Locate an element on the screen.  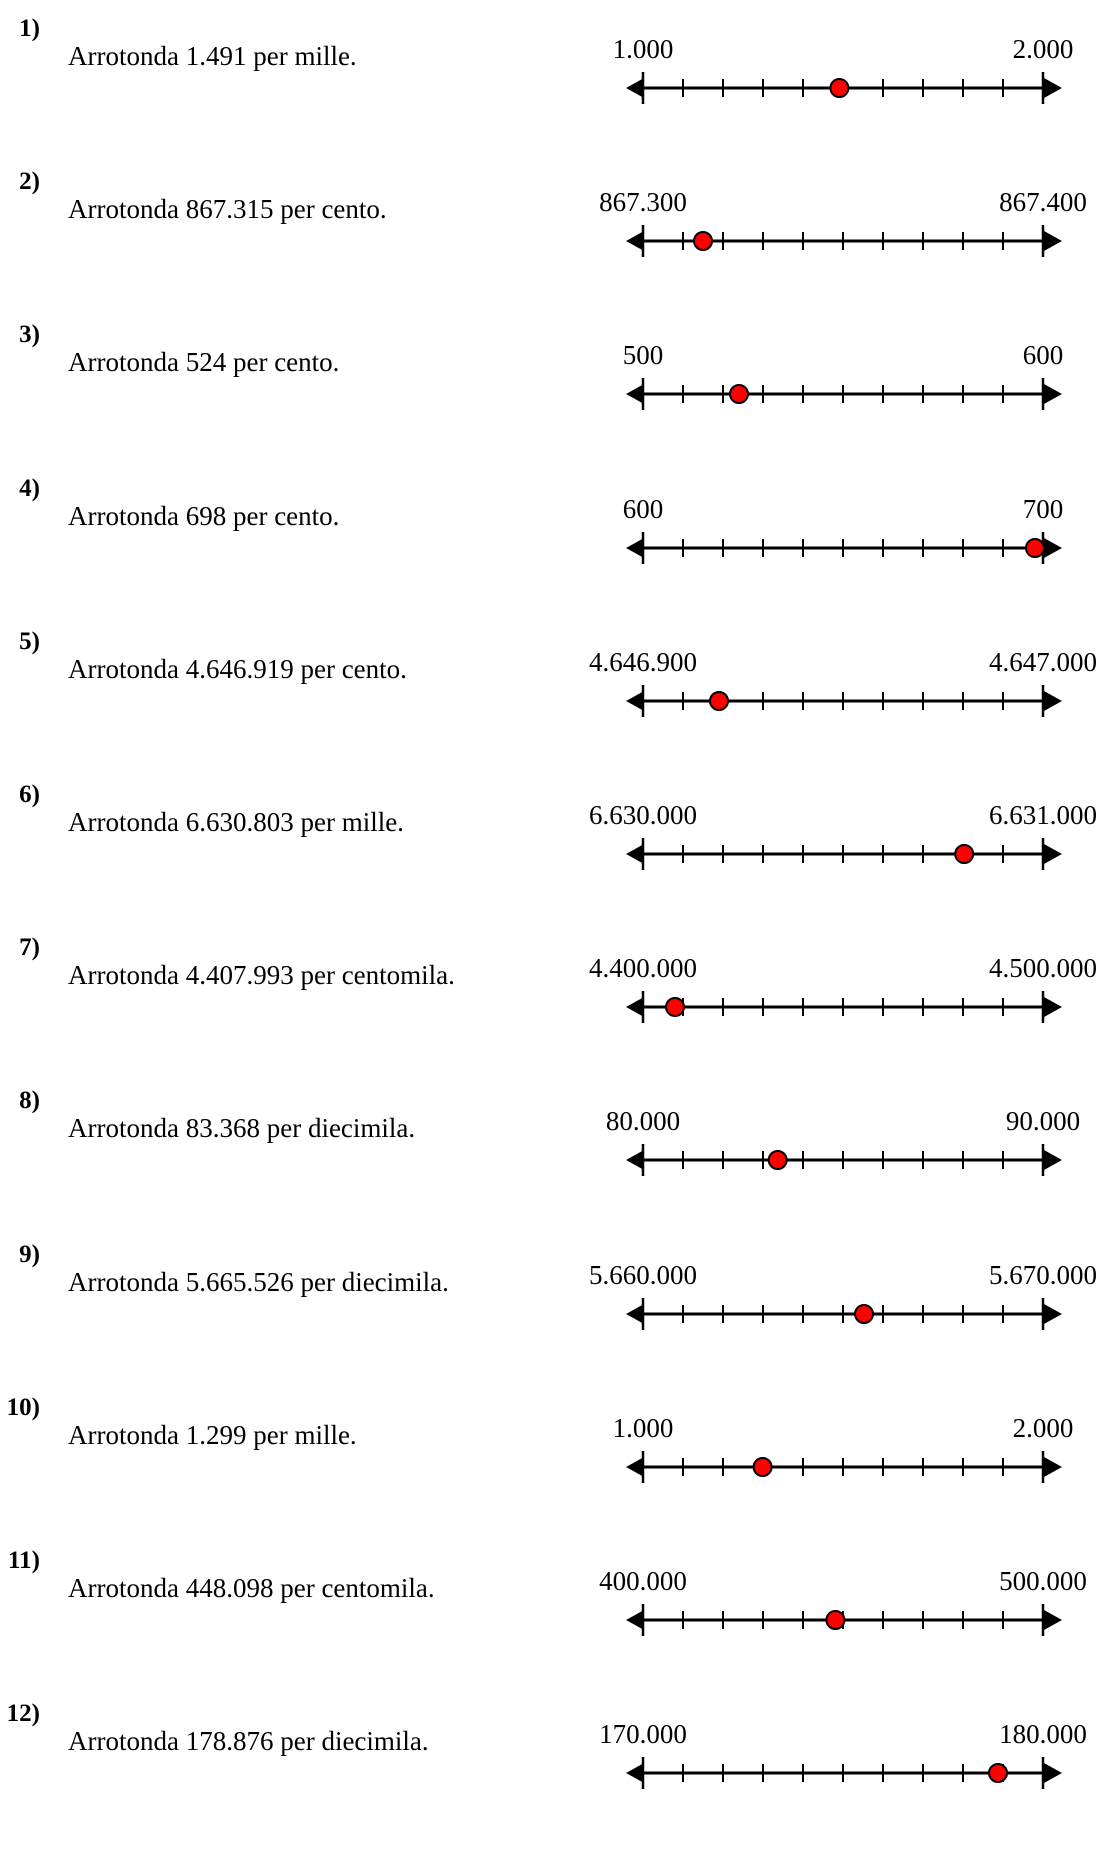
number-line: 5.660.000 5.670.000 is located at coordinates (843, 1295).